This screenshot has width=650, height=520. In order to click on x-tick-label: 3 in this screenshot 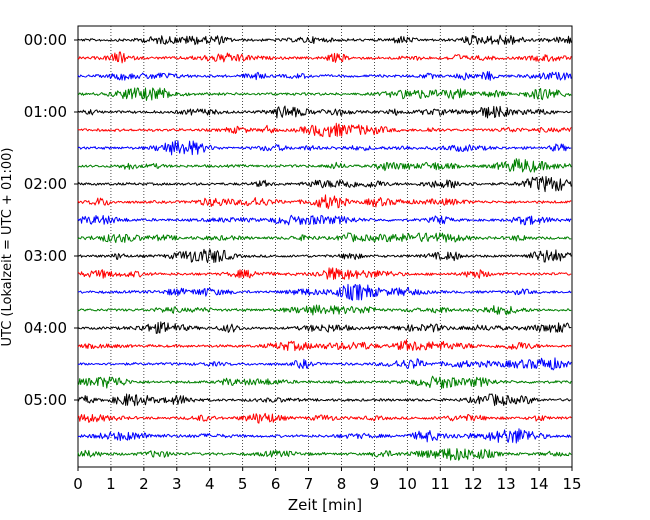, I will do `click(177, 484)`.